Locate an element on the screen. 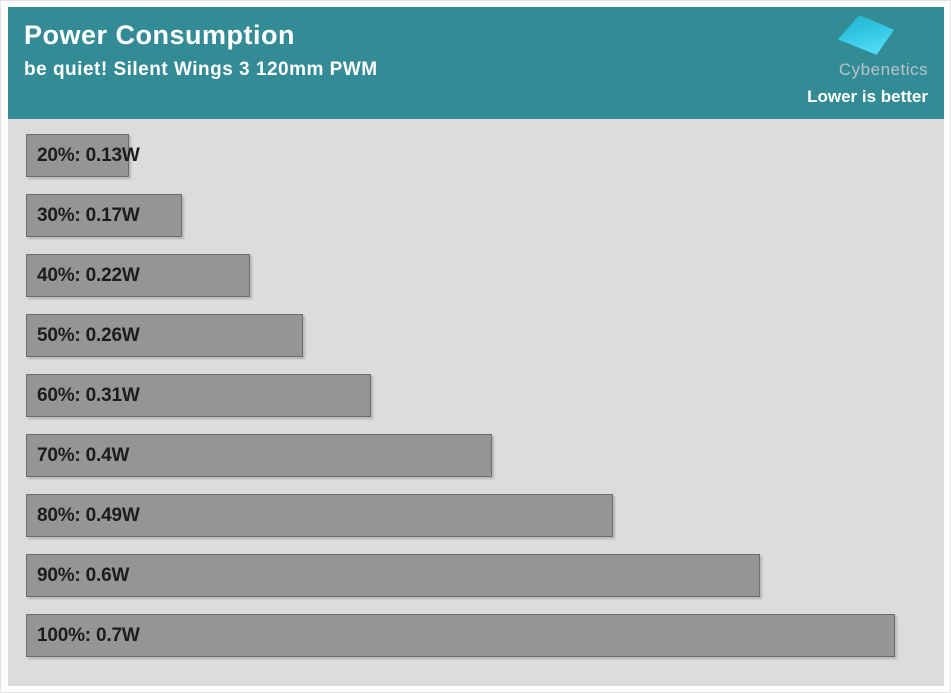  bar-row: 70%: 0.4W is located at coordinates (485, 455).